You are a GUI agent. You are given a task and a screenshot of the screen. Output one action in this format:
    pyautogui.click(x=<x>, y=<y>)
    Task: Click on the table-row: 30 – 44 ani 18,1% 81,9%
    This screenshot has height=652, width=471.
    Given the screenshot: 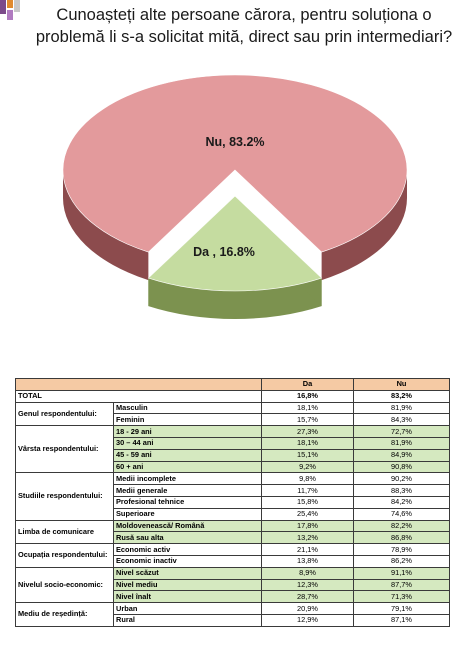 What is the action you would take?
    pyautogui.click(x=233, y=443)
    